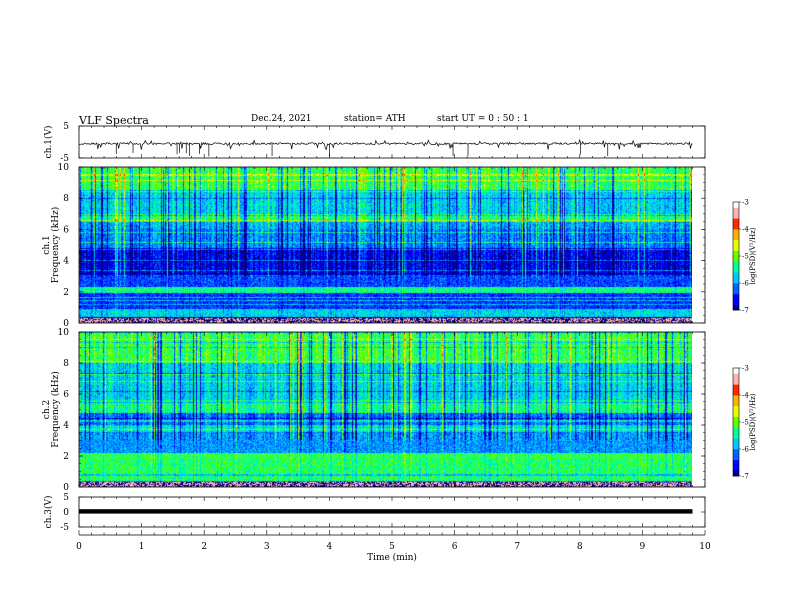 The height and width of the screenshot is (612, 792). Describe the element at coordinates (745, 230) in the screenshot. I see `ch1-spectrogram-colorbar-tick-label: -4` at that location.